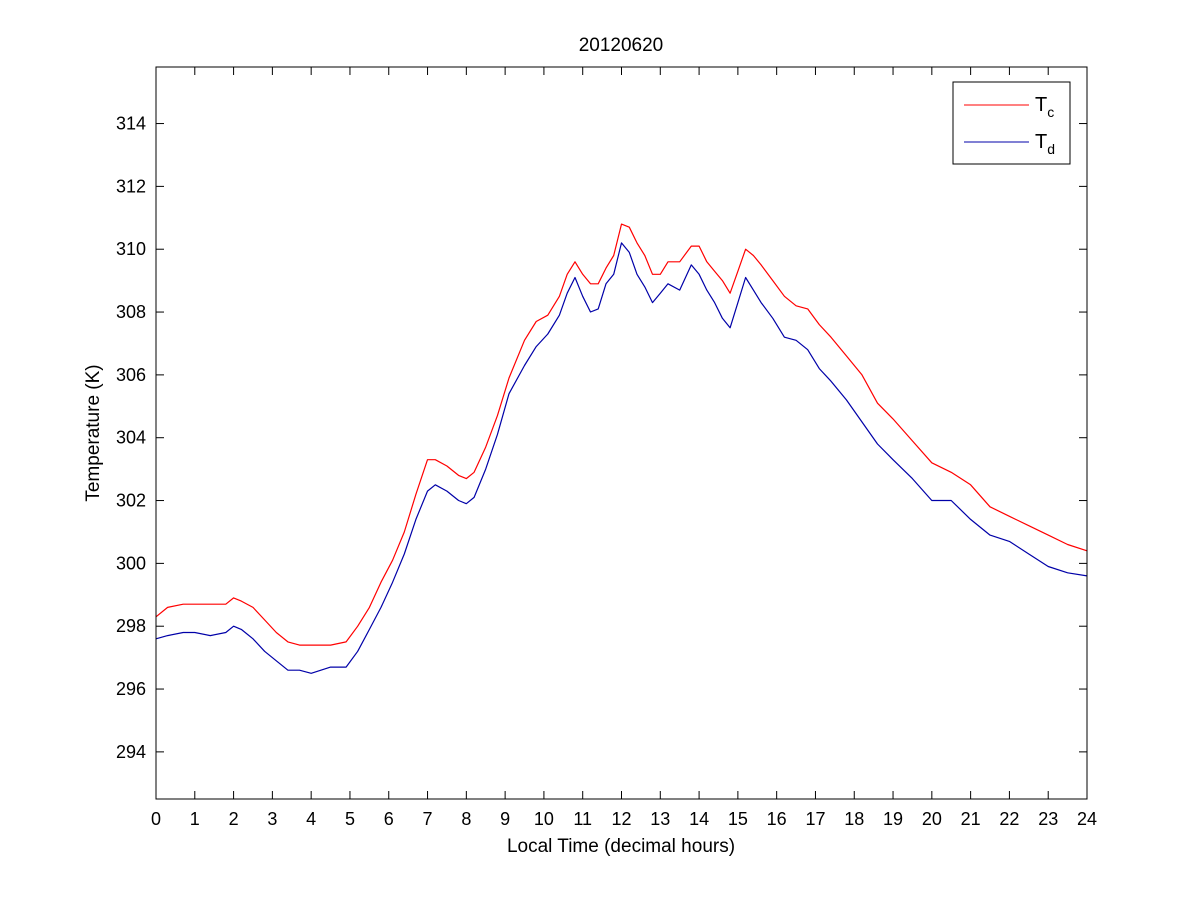 The image size is (1201, 900). What do you see at coordinates (389, 819) in the screenshot?
I see `x-tick-label: 6` at bounding box center [389, 819].